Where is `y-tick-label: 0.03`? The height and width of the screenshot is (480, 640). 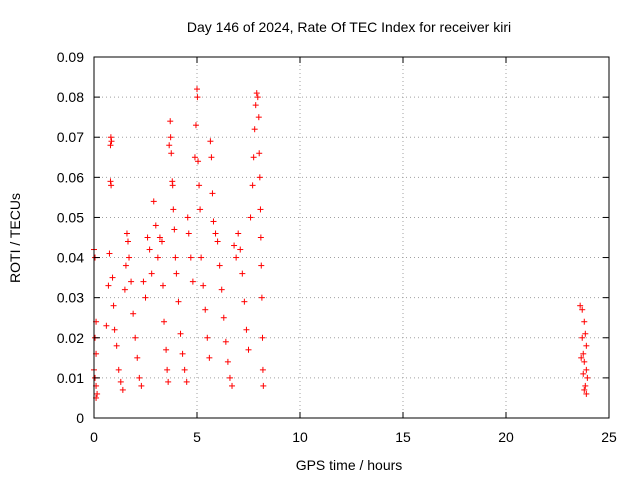 y-tick-label: 0.03 is located at coordinates (70, 298).